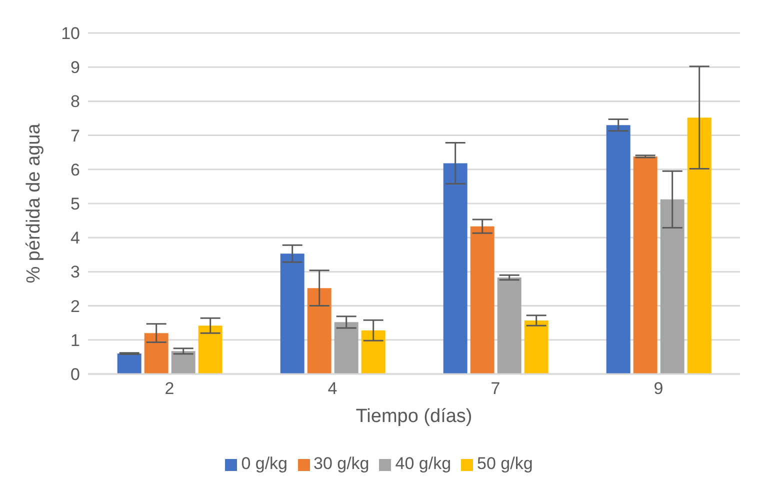 This screenshot has height=502, width=768. I want to click on y-tick-label: 10, so click(70, 34).